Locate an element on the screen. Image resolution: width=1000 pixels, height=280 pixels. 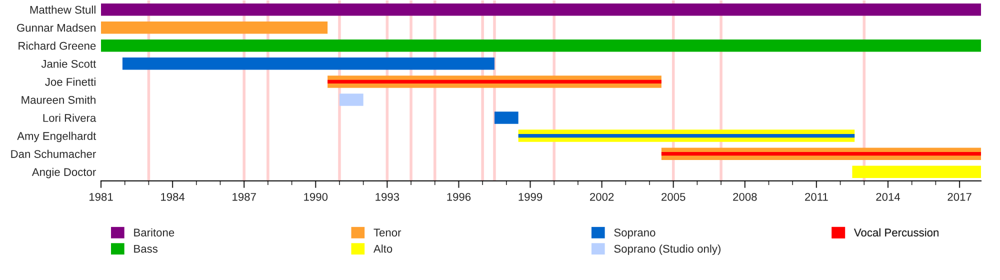
x-tick-label: 2005 is located at coordinates (674, 196).